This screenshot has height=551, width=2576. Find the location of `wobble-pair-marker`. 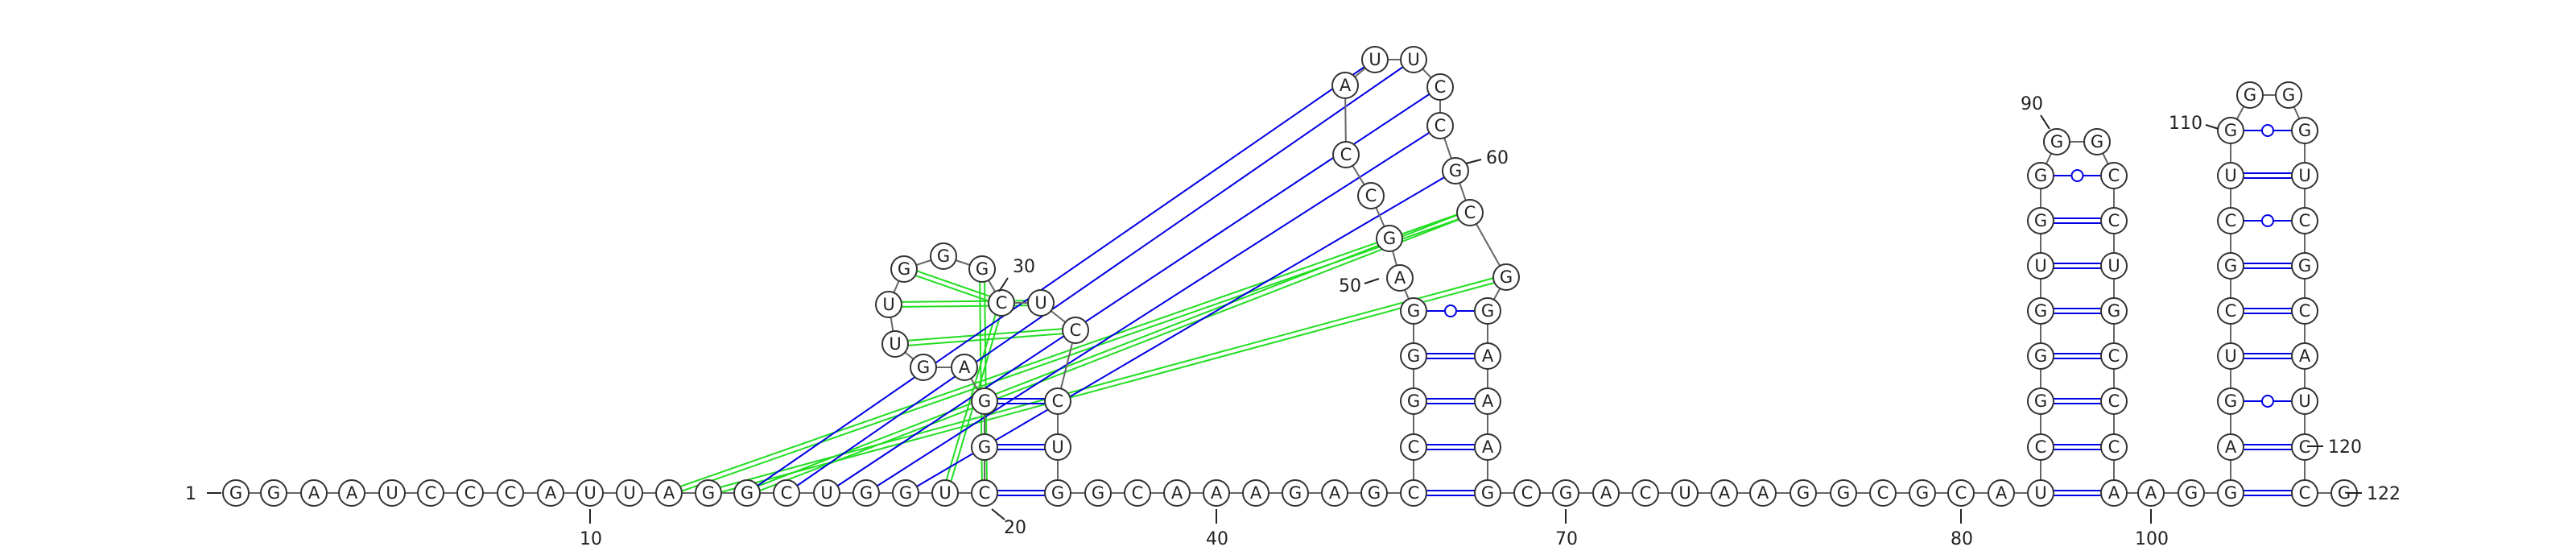

wobble-pair-marker is located at coordinates (2077, 175).